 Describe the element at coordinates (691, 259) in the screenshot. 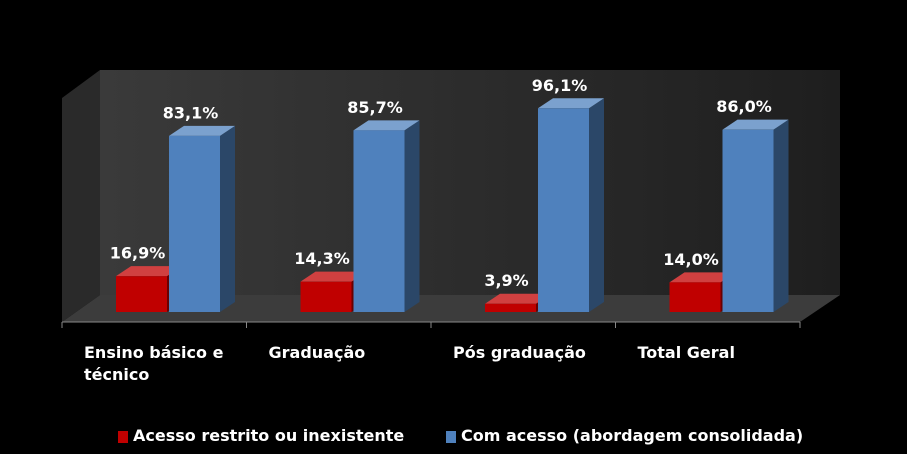

I see `data-label: 14,0%` at that location.